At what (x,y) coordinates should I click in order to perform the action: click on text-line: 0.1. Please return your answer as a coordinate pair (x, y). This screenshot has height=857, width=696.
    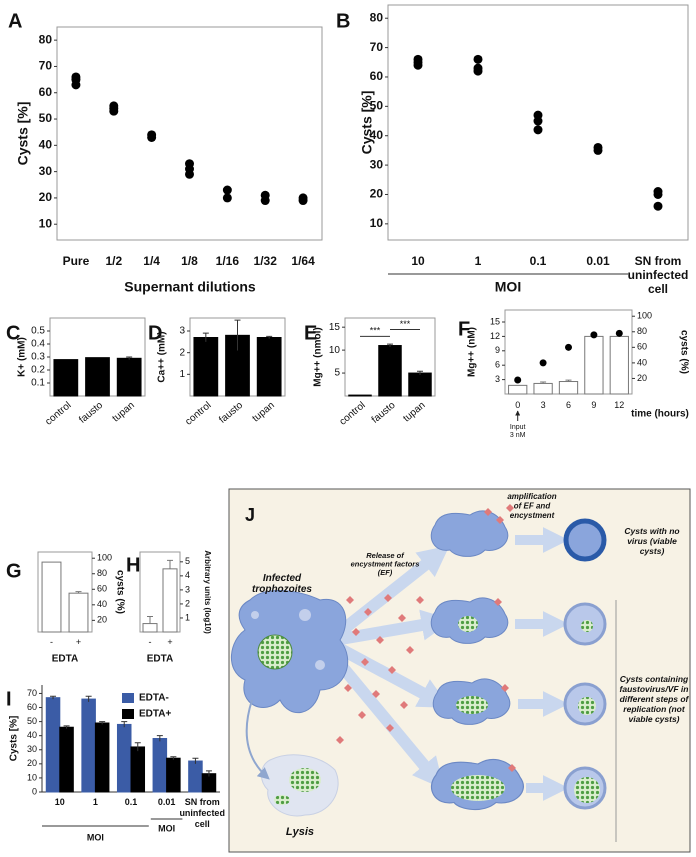
    Looking at the image, I should click on (131, 802).